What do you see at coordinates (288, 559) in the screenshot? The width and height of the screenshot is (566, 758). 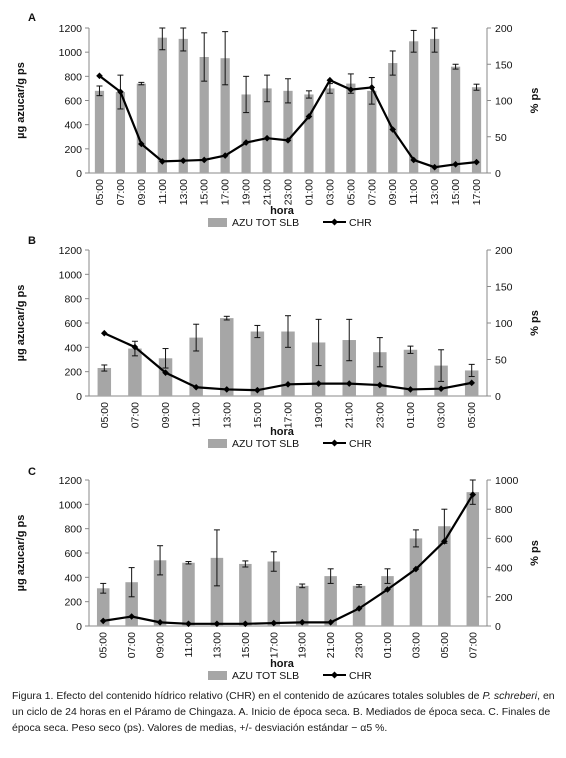 I see `series-line-chr` at bounding box center [288, 559].